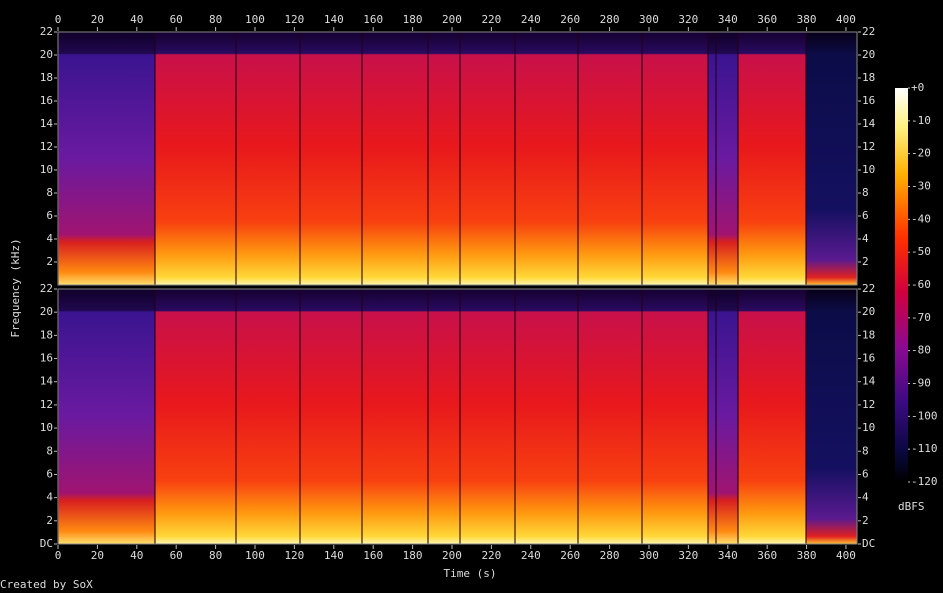 Image resolution: width=943 pixels, height=593 pixels. I want to click on colorbar-tick-label: -100, so click(924, 415).